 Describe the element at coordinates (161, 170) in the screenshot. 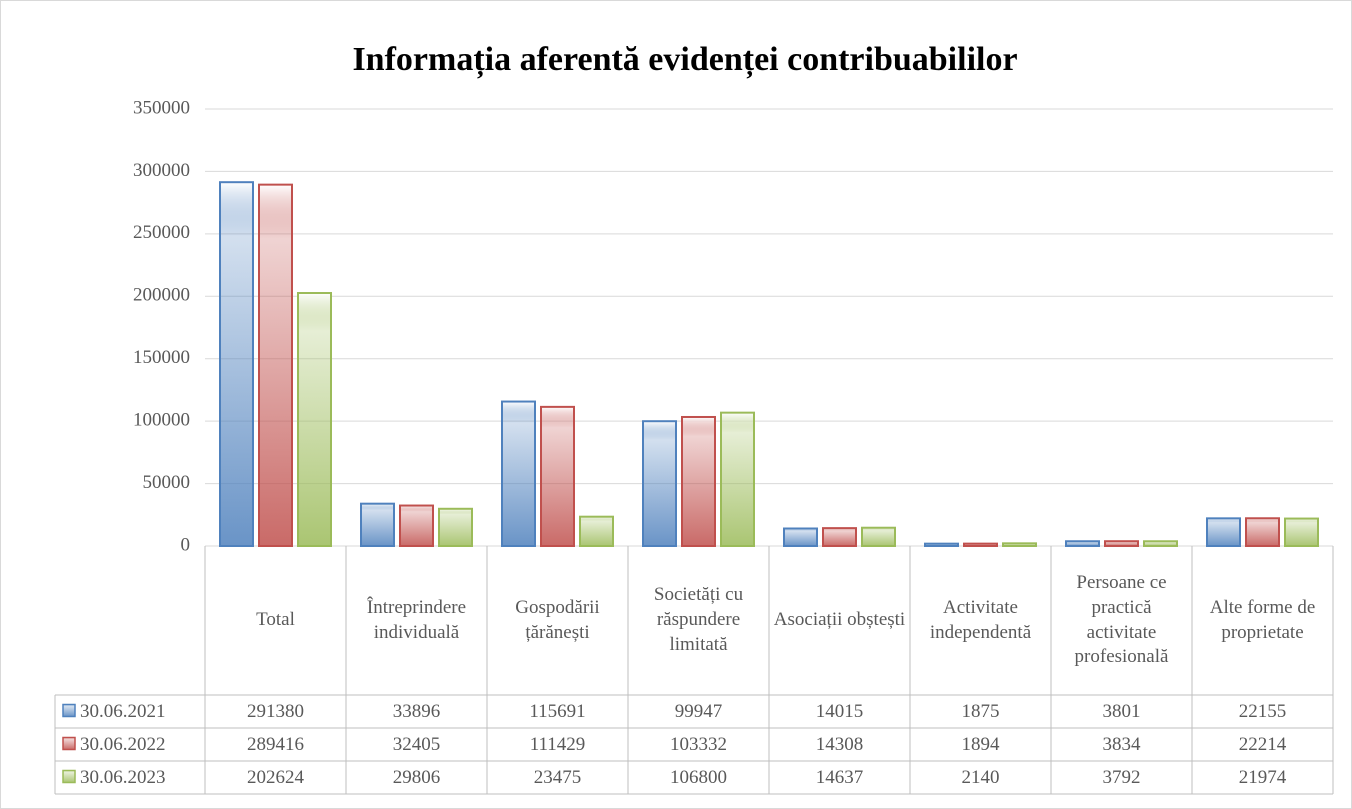

I see `y-tick-label: 300000` at that location.